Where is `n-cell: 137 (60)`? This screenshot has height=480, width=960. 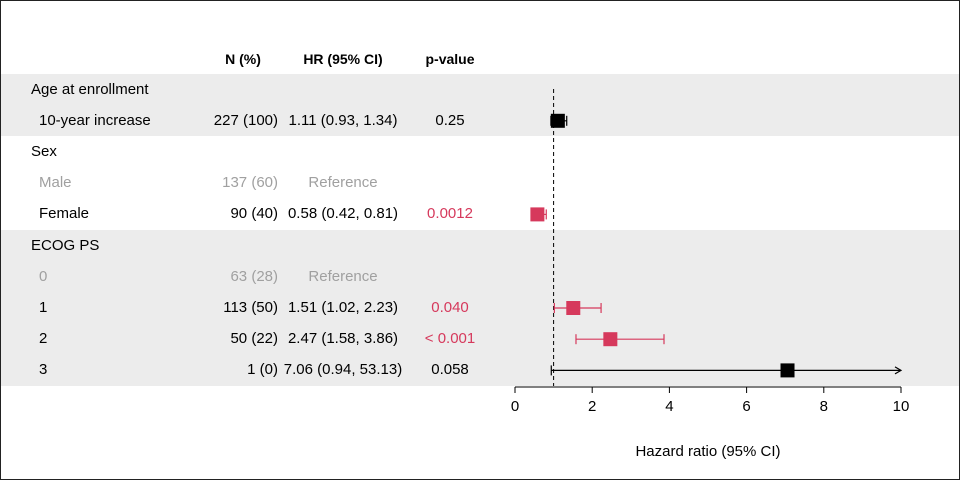 n-cell: 137 (60) is located at coordinates (250, 183).